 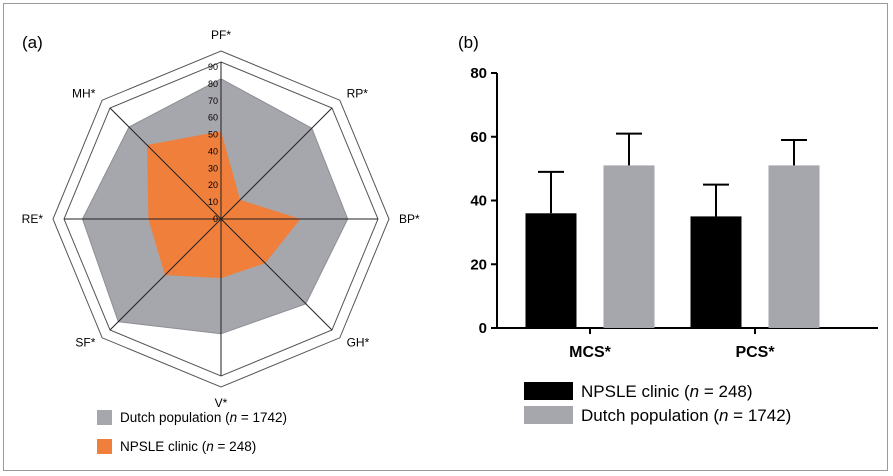 I want to click on radar-tick-label: 60, so click(x=213, y=118).